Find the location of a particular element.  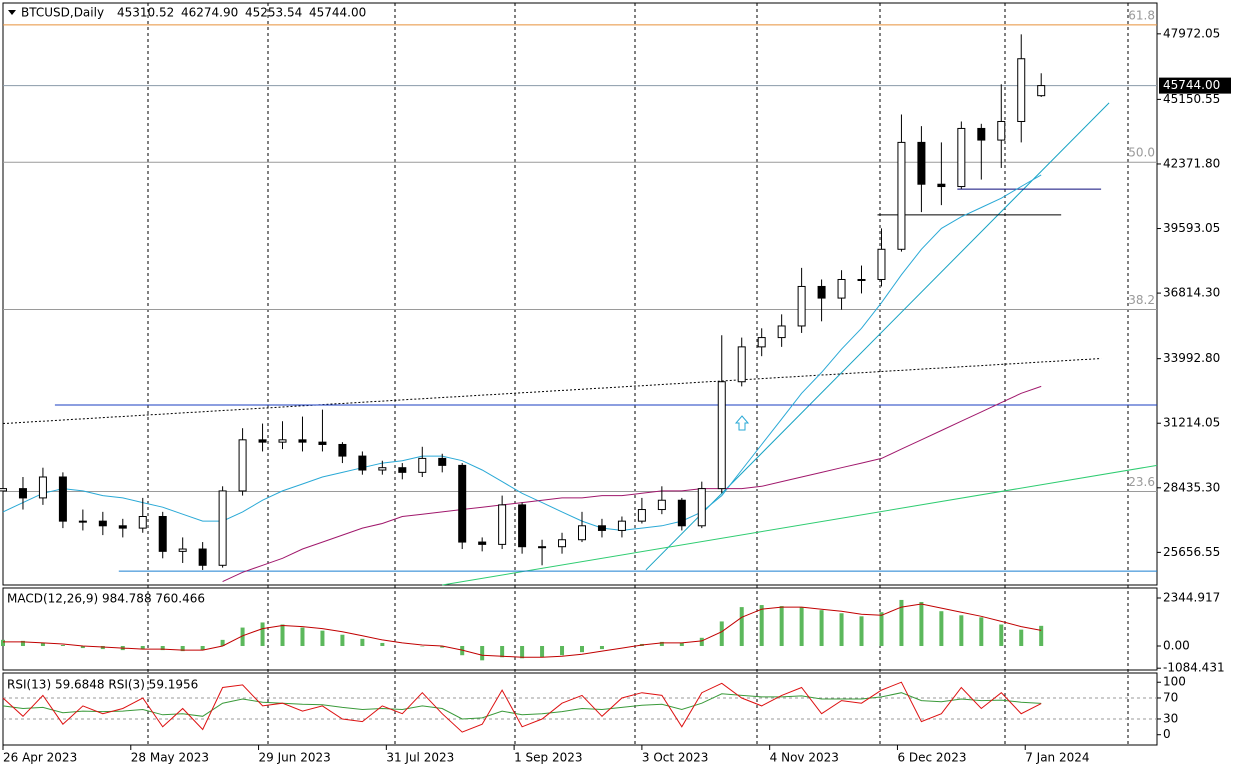

price-axis-tick-label: 47972.05 is located at coordinates (1191, 33).